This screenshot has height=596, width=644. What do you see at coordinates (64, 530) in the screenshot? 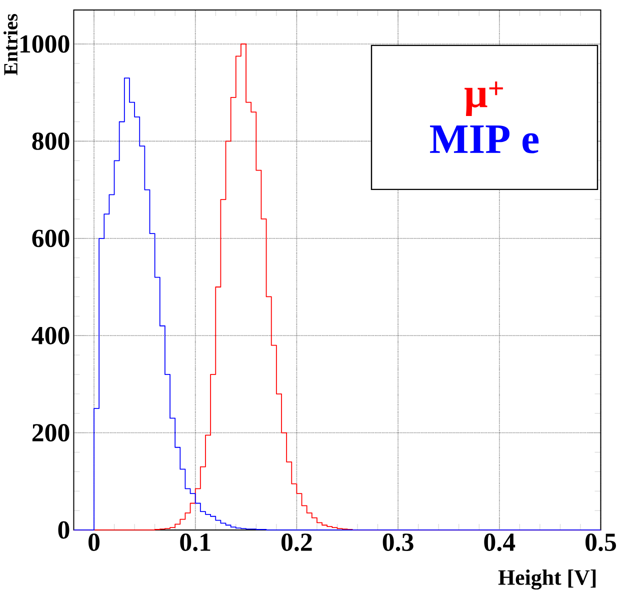
I see `y-tick-label: 0` at bounding box center [64, 530].